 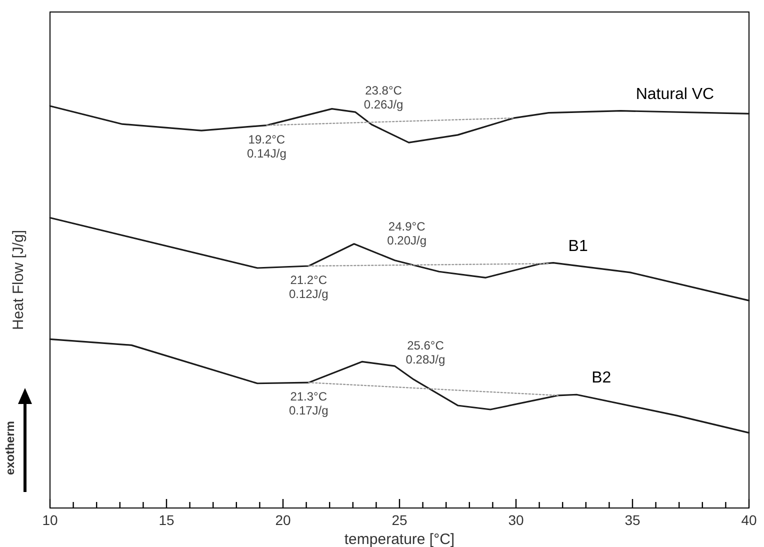 What do you see at coordinates (632, 520) in the screenshot?
I see `x-tick-label: 35` at bounding box center [632, 520].